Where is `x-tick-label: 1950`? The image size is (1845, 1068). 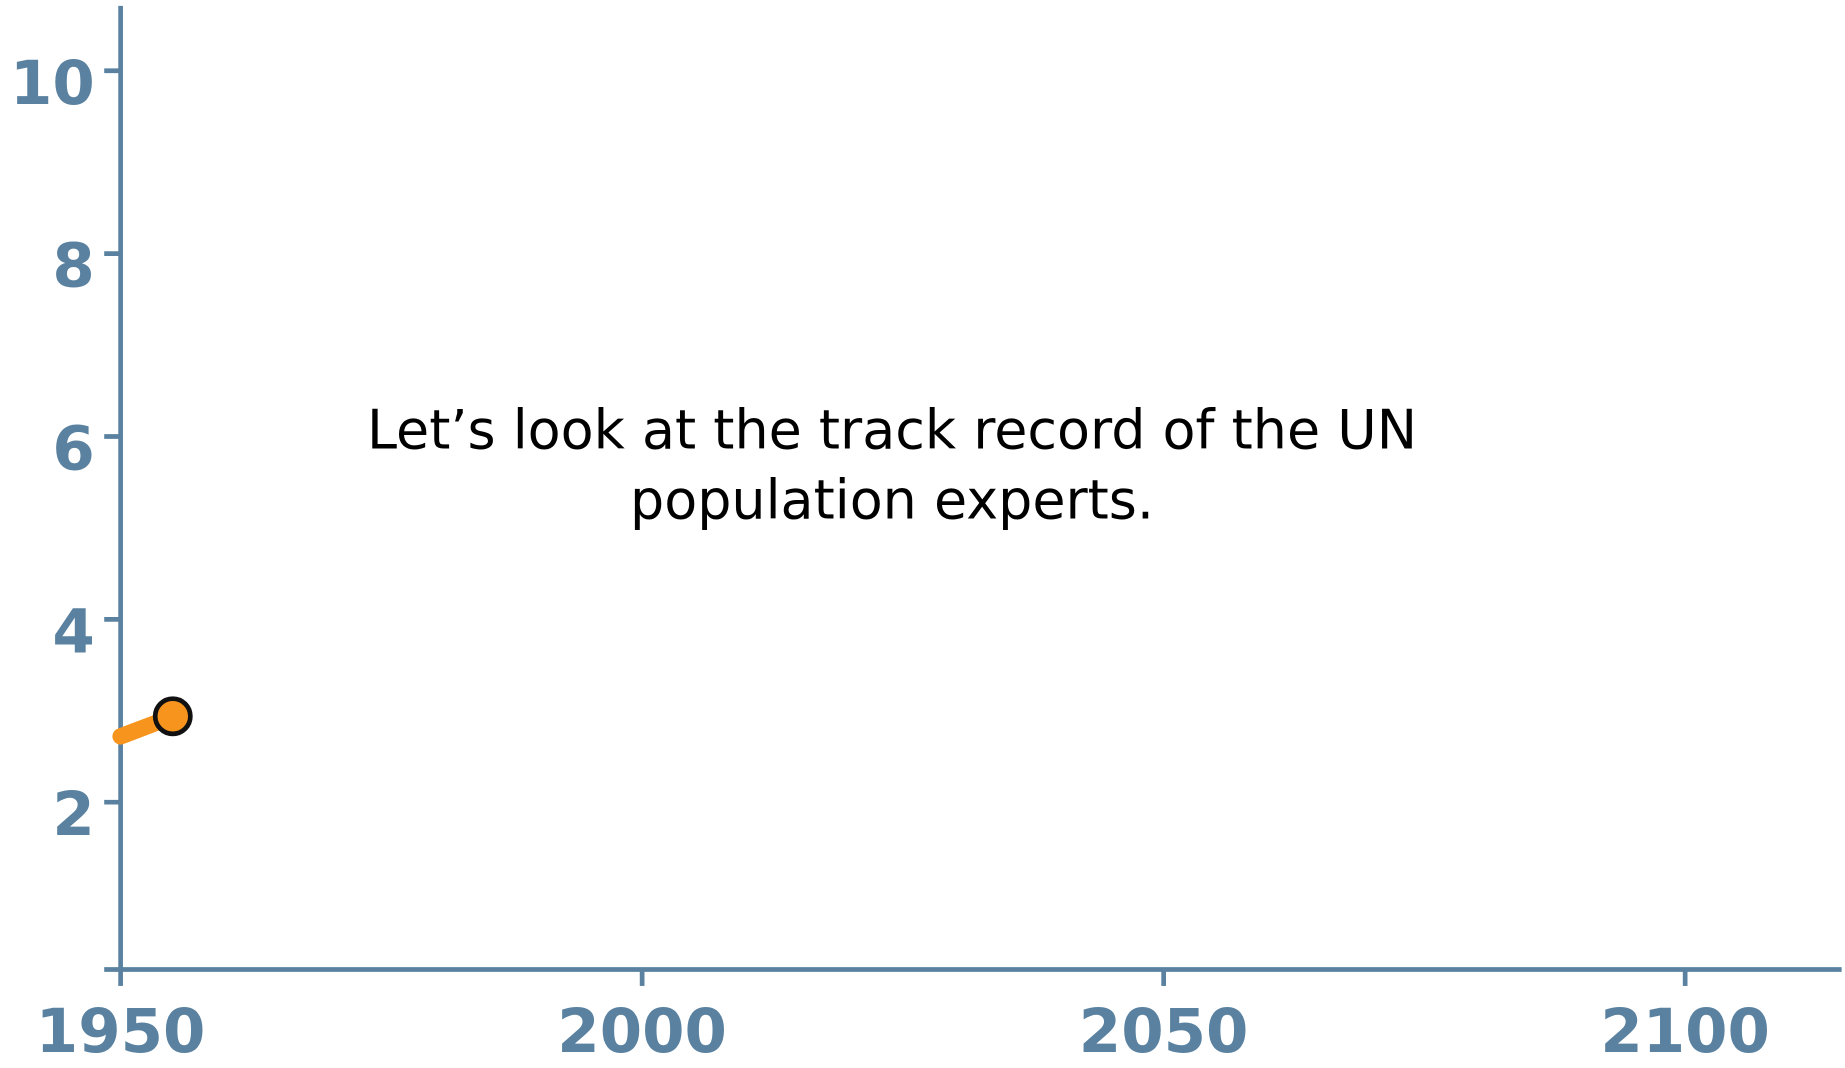
x-tick-label: 1950 is located at coordinates (121, 1031).